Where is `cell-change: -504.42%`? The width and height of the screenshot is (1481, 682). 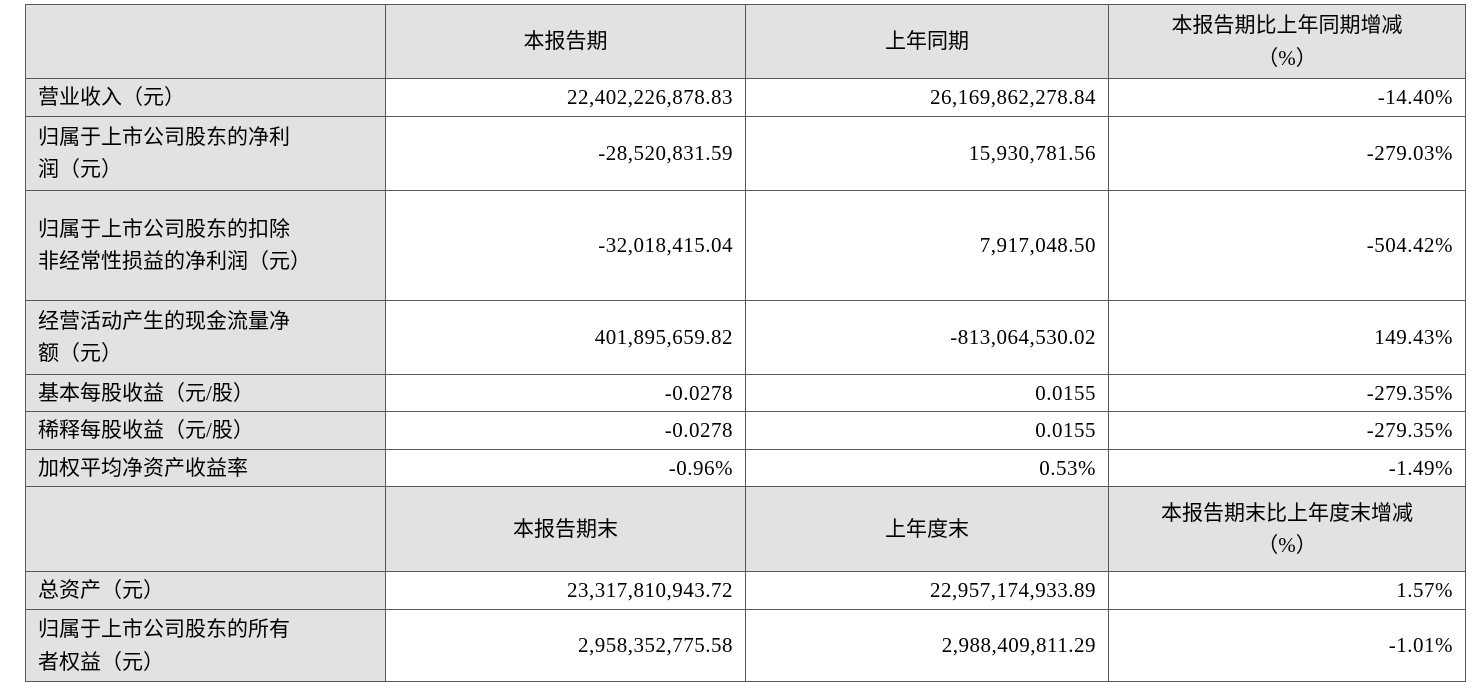 cell-change: -504.42% is located at coordinates (1287, 245).